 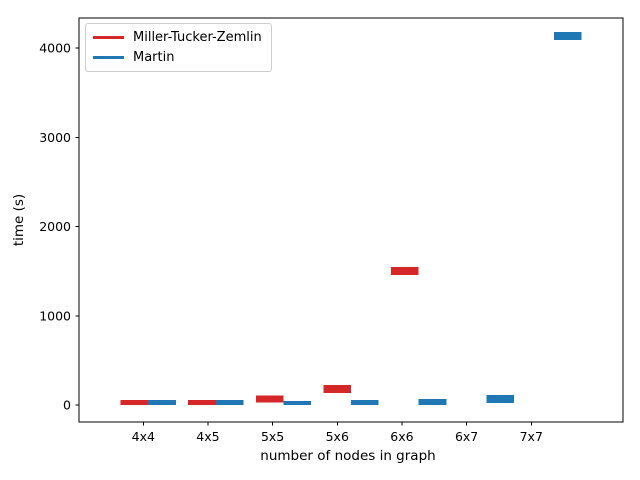 What do you see at coordinates (466, 436) in the screenshot?
I see `x-tick-label: 6x7` at bounding box center [466, 436].